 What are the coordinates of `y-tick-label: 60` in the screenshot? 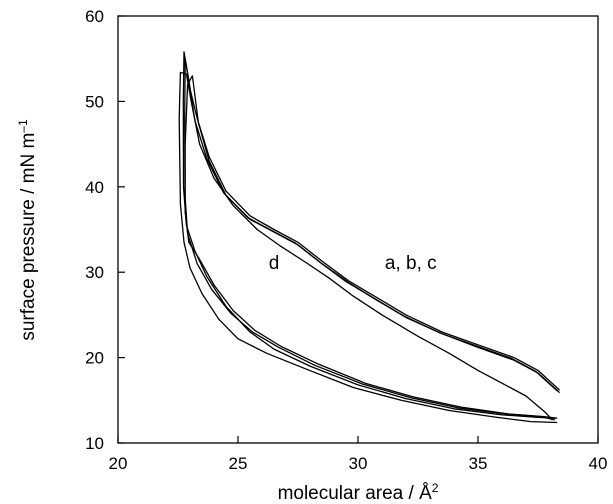 It's located at (94, 16).